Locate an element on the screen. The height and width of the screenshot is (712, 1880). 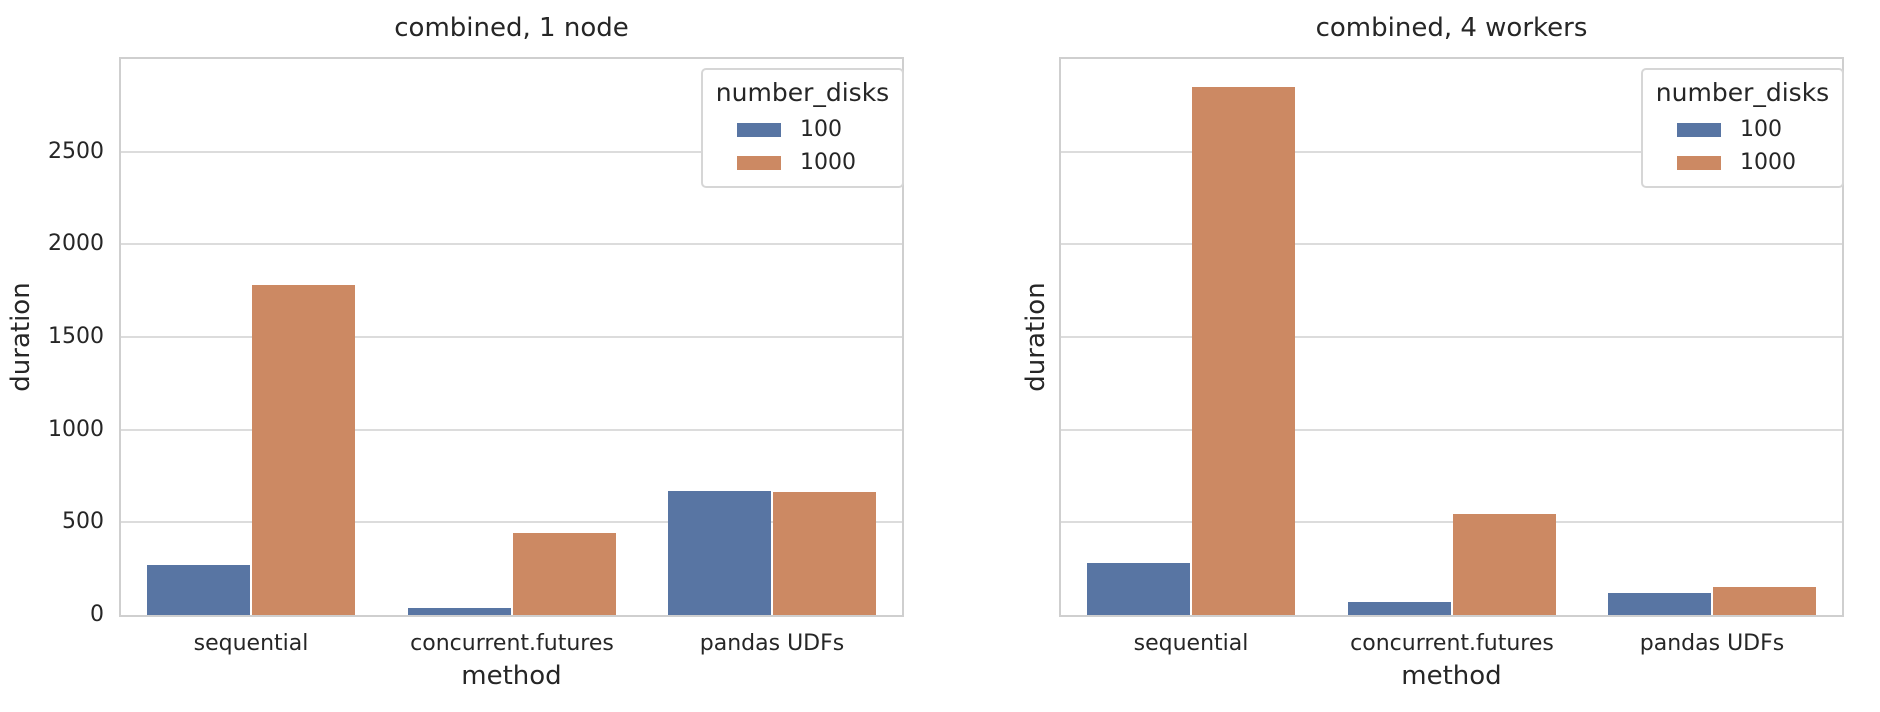
ytick-label-0: 0 is located at coordinates (97, 614).